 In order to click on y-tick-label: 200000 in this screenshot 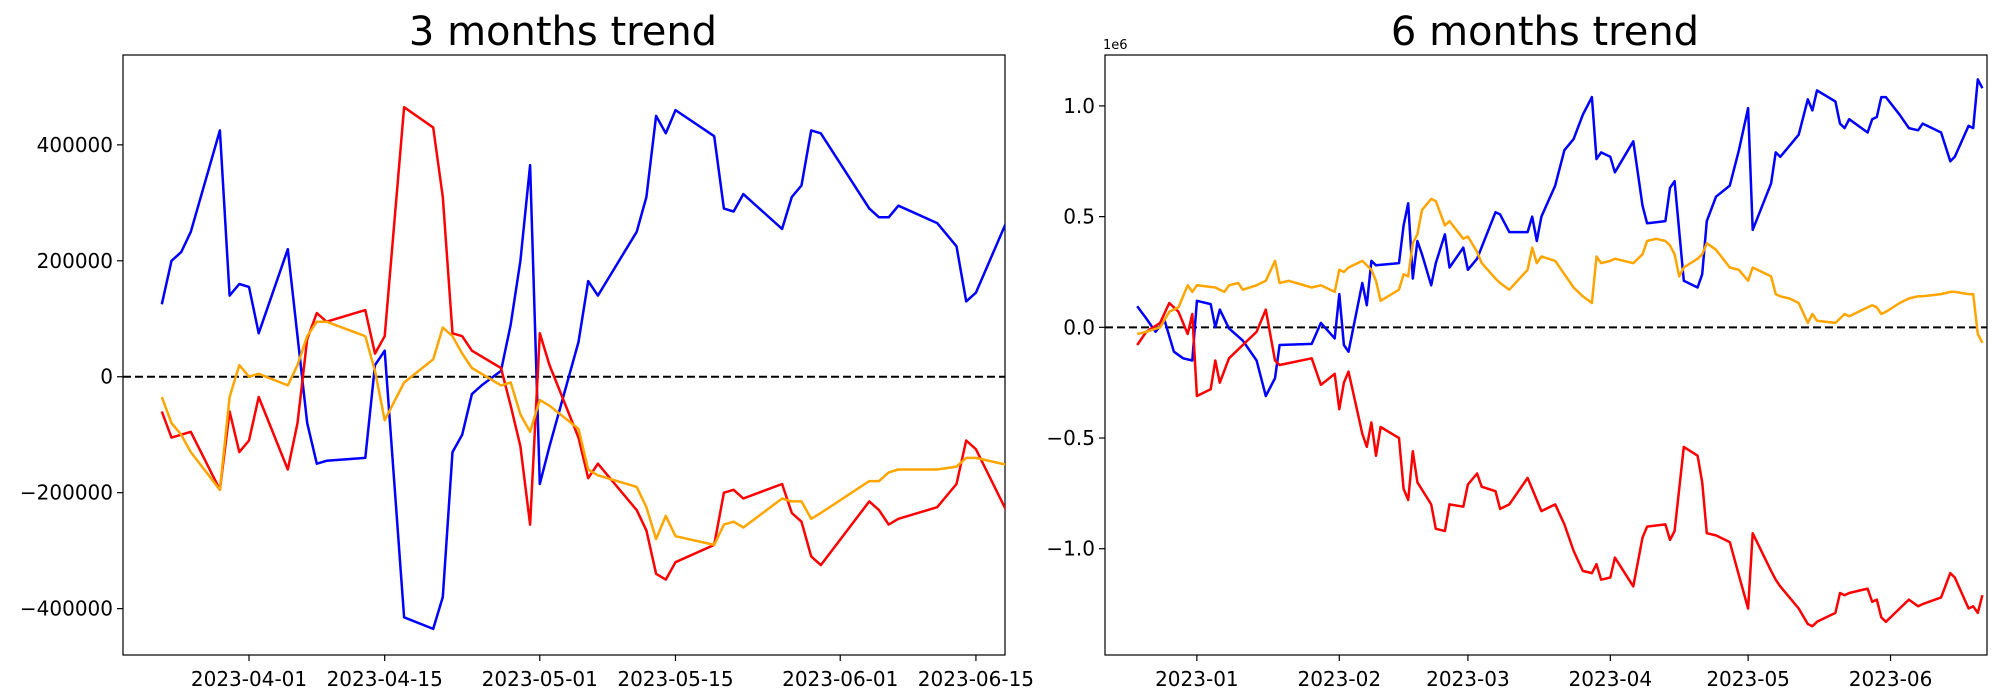, I will do `click(75, 261)`.